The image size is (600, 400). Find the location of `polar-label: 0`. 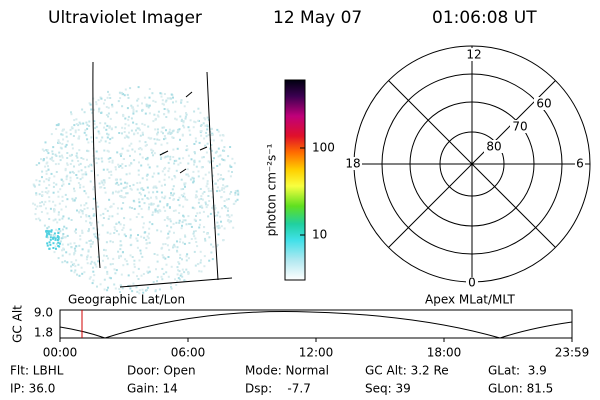

polar-label: 0 is located at coordinates (472, 283).